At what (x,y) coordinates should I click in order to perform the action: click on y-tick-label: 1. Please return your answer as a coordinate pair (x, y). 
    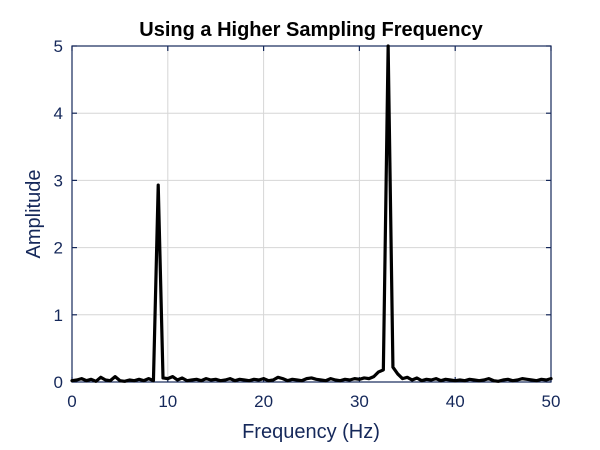
    Looking at the image, I should click on (58, 315).